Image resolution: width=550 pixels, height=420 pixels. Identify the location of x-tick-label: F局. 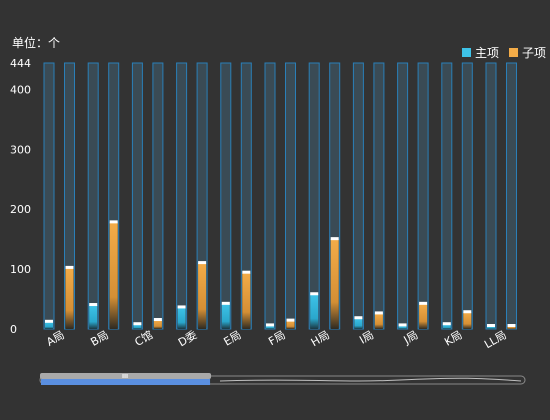
(277, 338).